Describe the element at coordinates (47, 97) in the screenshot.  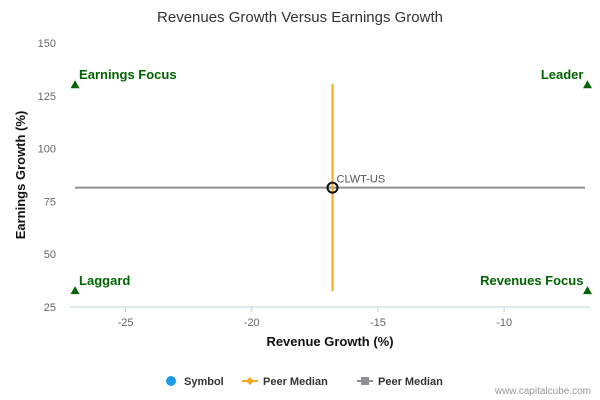
I see `y-tick-label: 125` at that location.